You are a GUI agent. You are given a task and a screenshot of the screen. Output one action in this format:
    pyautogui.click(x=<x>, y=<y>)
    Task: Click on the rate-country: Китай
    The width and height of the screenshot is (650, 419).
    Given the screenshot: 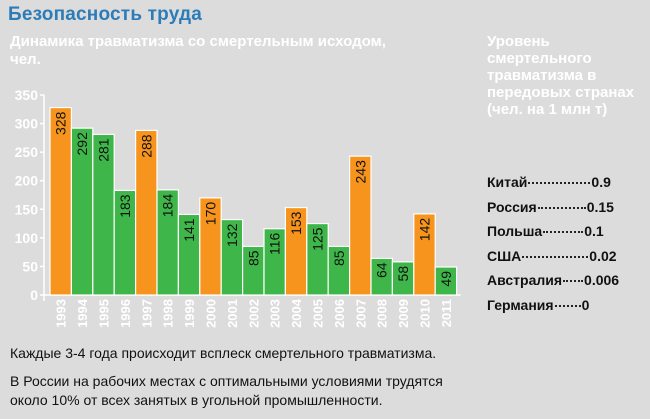 What is the action you would take?
    pyautogui.click(x=507, y=182)
    